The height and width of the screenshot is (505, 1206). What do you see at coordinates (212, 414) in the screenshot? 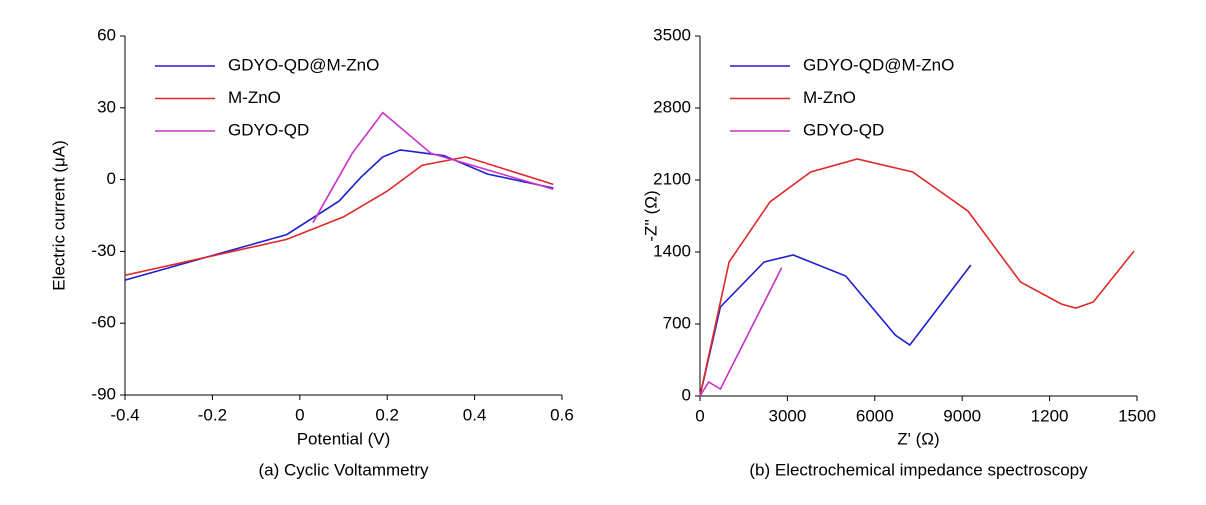
I see `x-tick-label: -0.2` at bounding box center [212, 414].